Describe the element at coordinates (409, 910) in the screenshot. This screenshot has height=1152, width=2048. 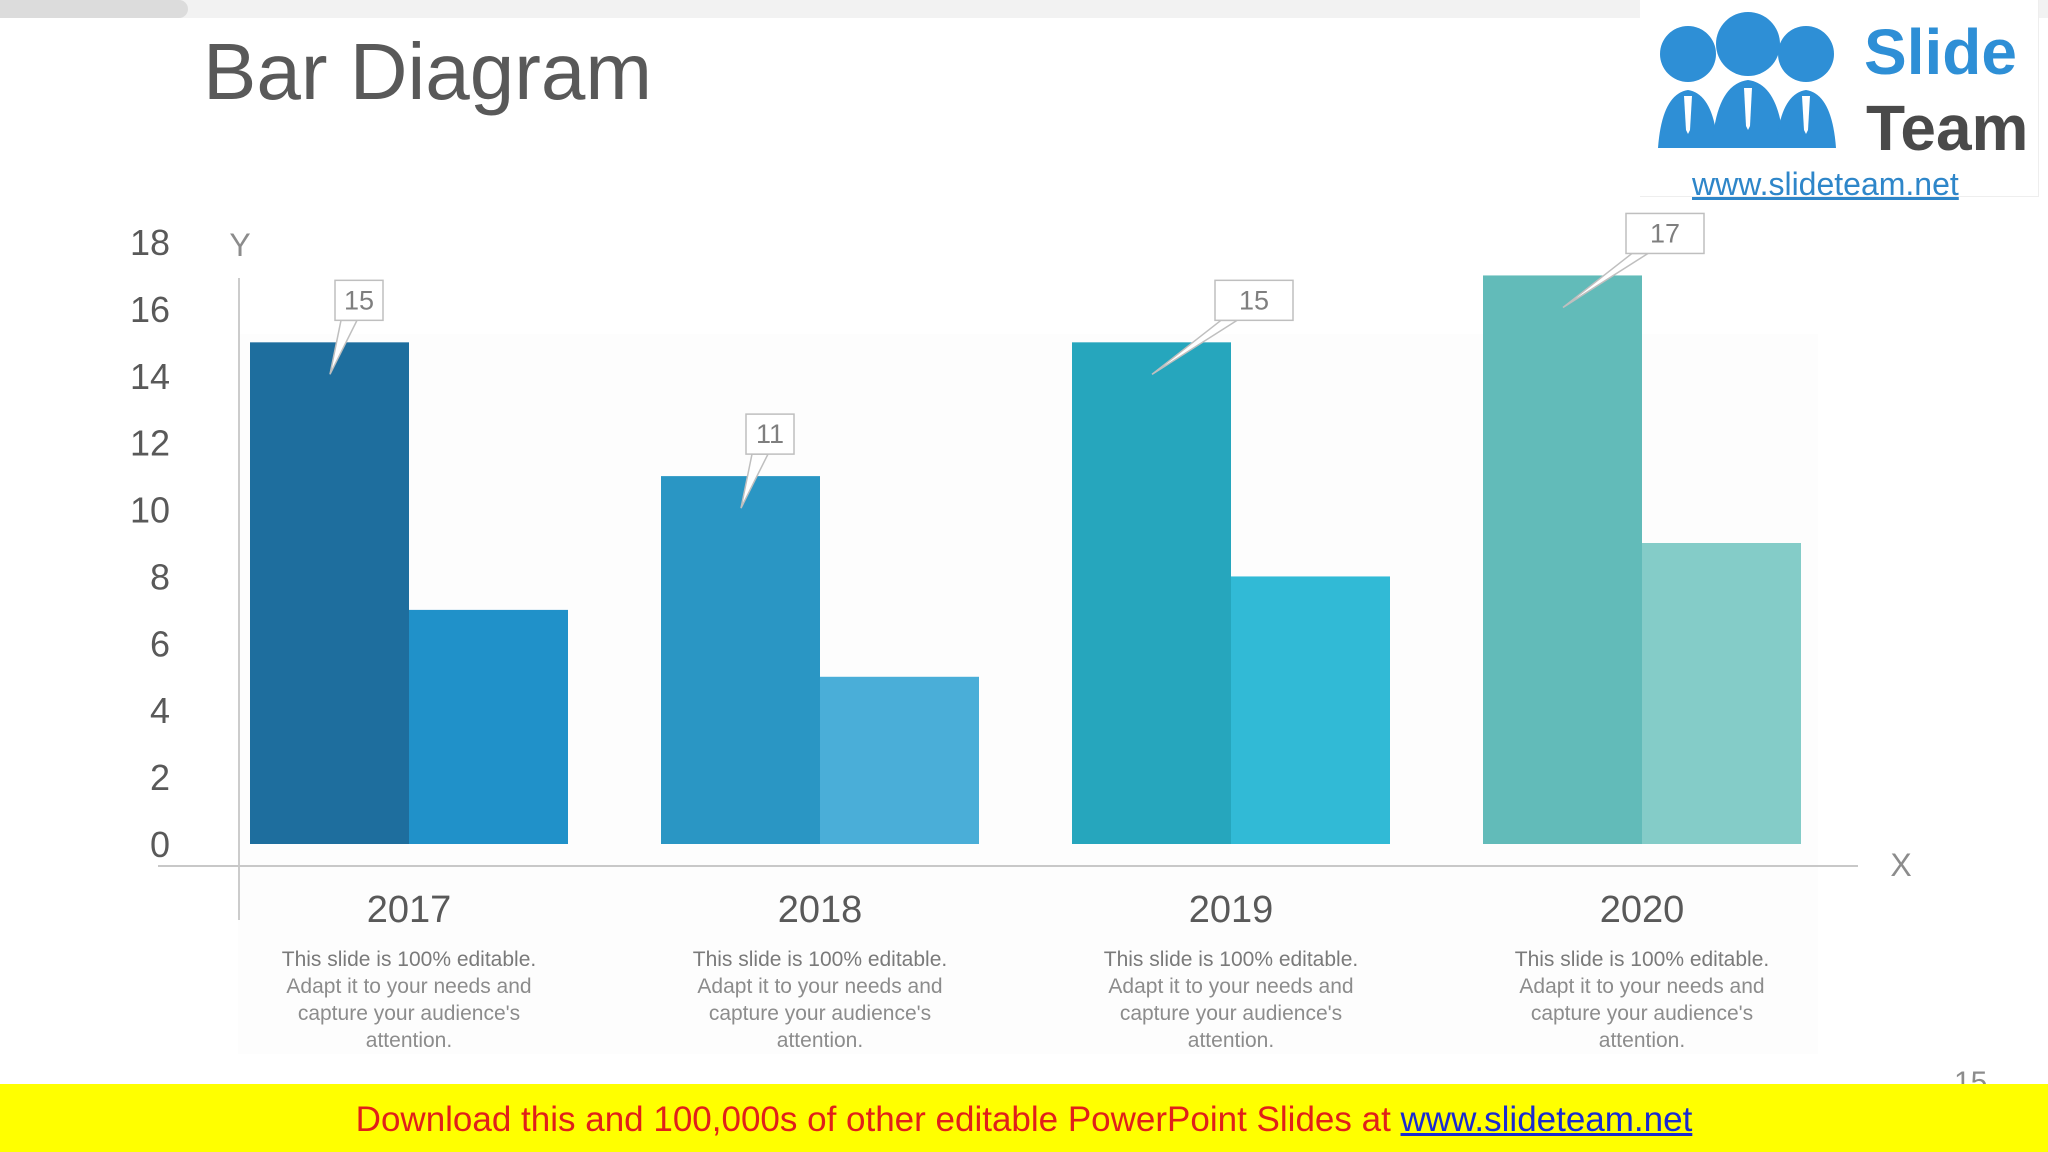
I see `x-tick-label: 2017` at that location.